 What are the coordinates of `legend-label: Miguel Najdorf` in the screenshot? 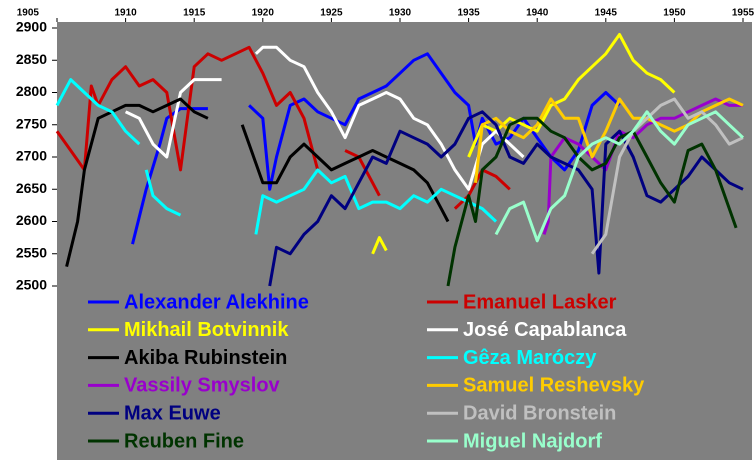 It's located at (532, 441).